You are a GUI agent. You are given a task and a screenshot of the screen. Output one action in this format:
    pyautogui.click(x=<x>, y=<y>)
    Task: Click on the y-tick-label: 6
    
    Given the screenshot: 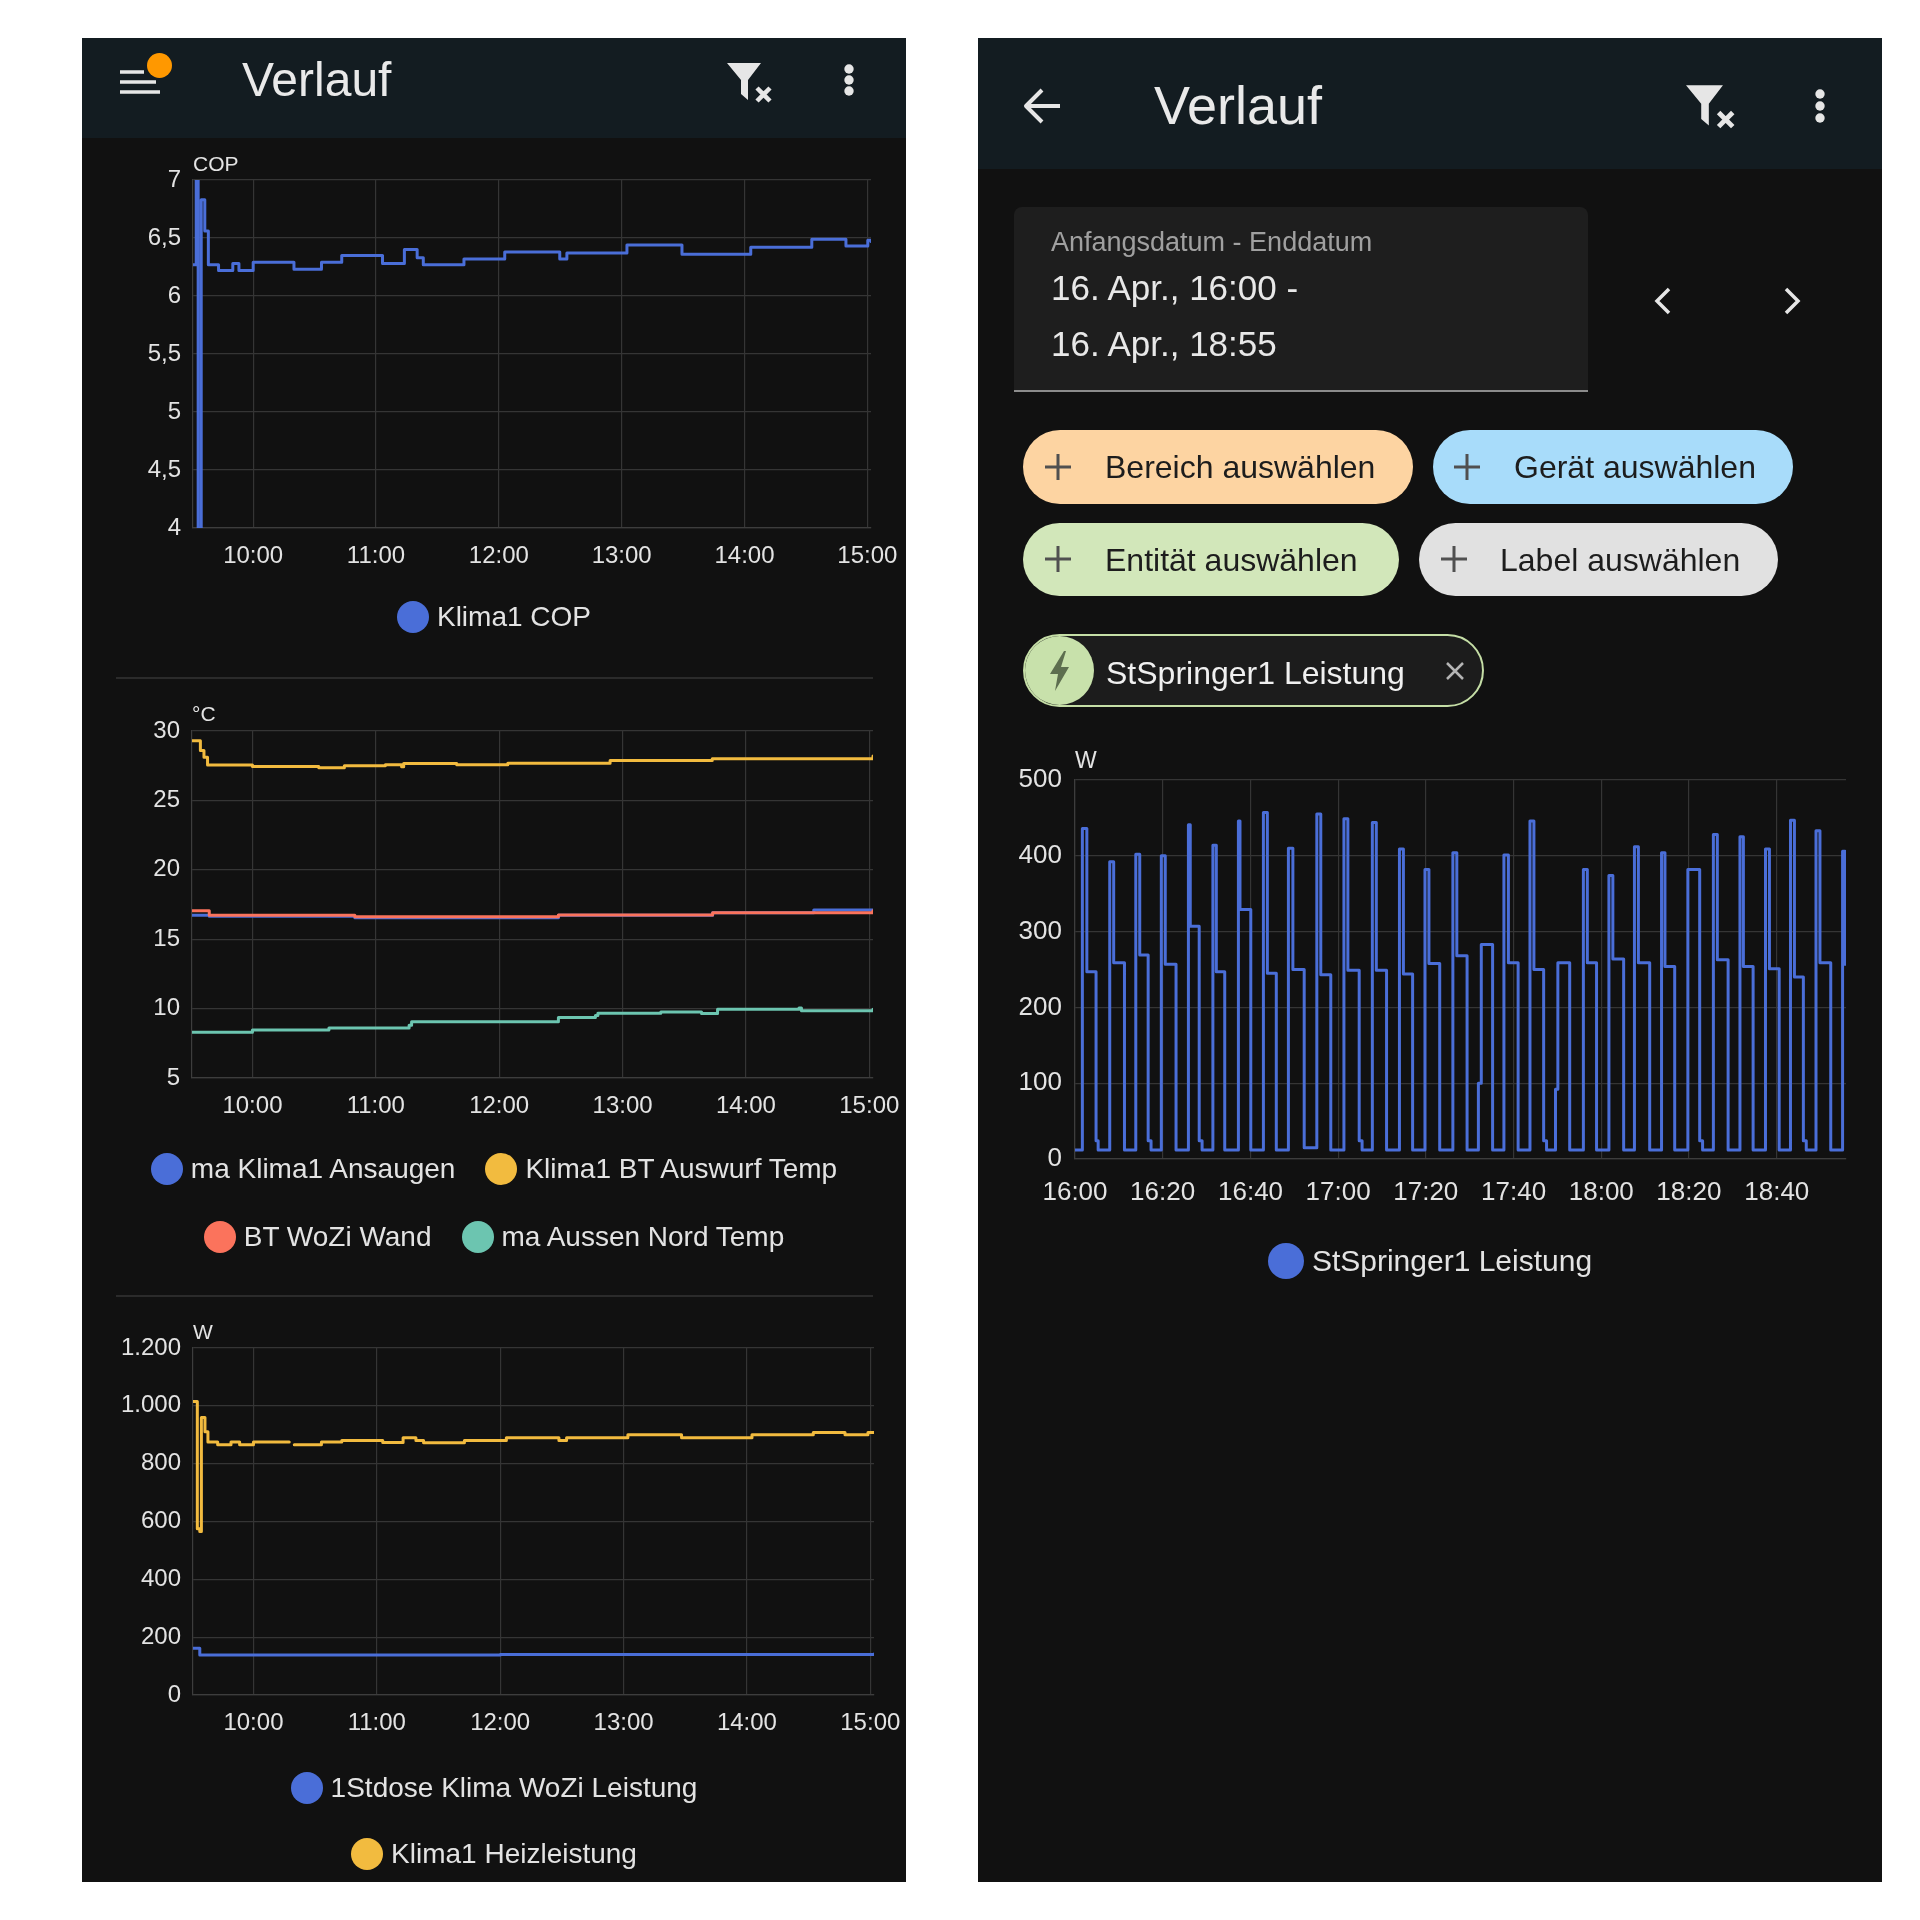 What is the action you would take?
    pyautogui.click(x=174, y=294)
    